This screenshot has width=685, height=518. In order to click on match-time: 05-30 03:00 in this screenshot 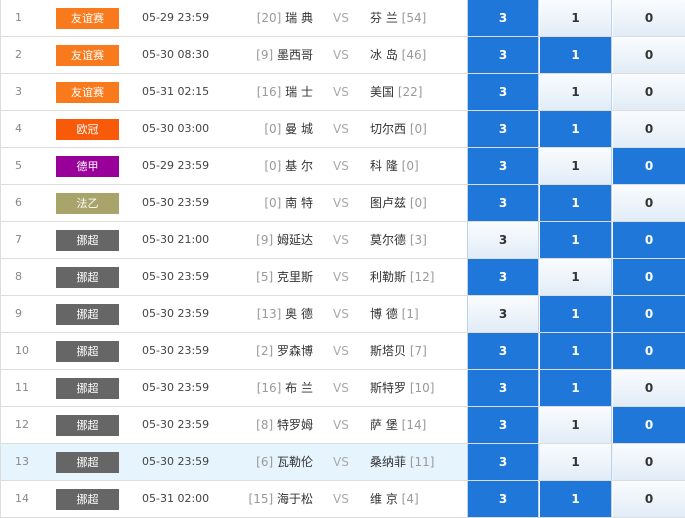, I will do `click(176, 128)`.